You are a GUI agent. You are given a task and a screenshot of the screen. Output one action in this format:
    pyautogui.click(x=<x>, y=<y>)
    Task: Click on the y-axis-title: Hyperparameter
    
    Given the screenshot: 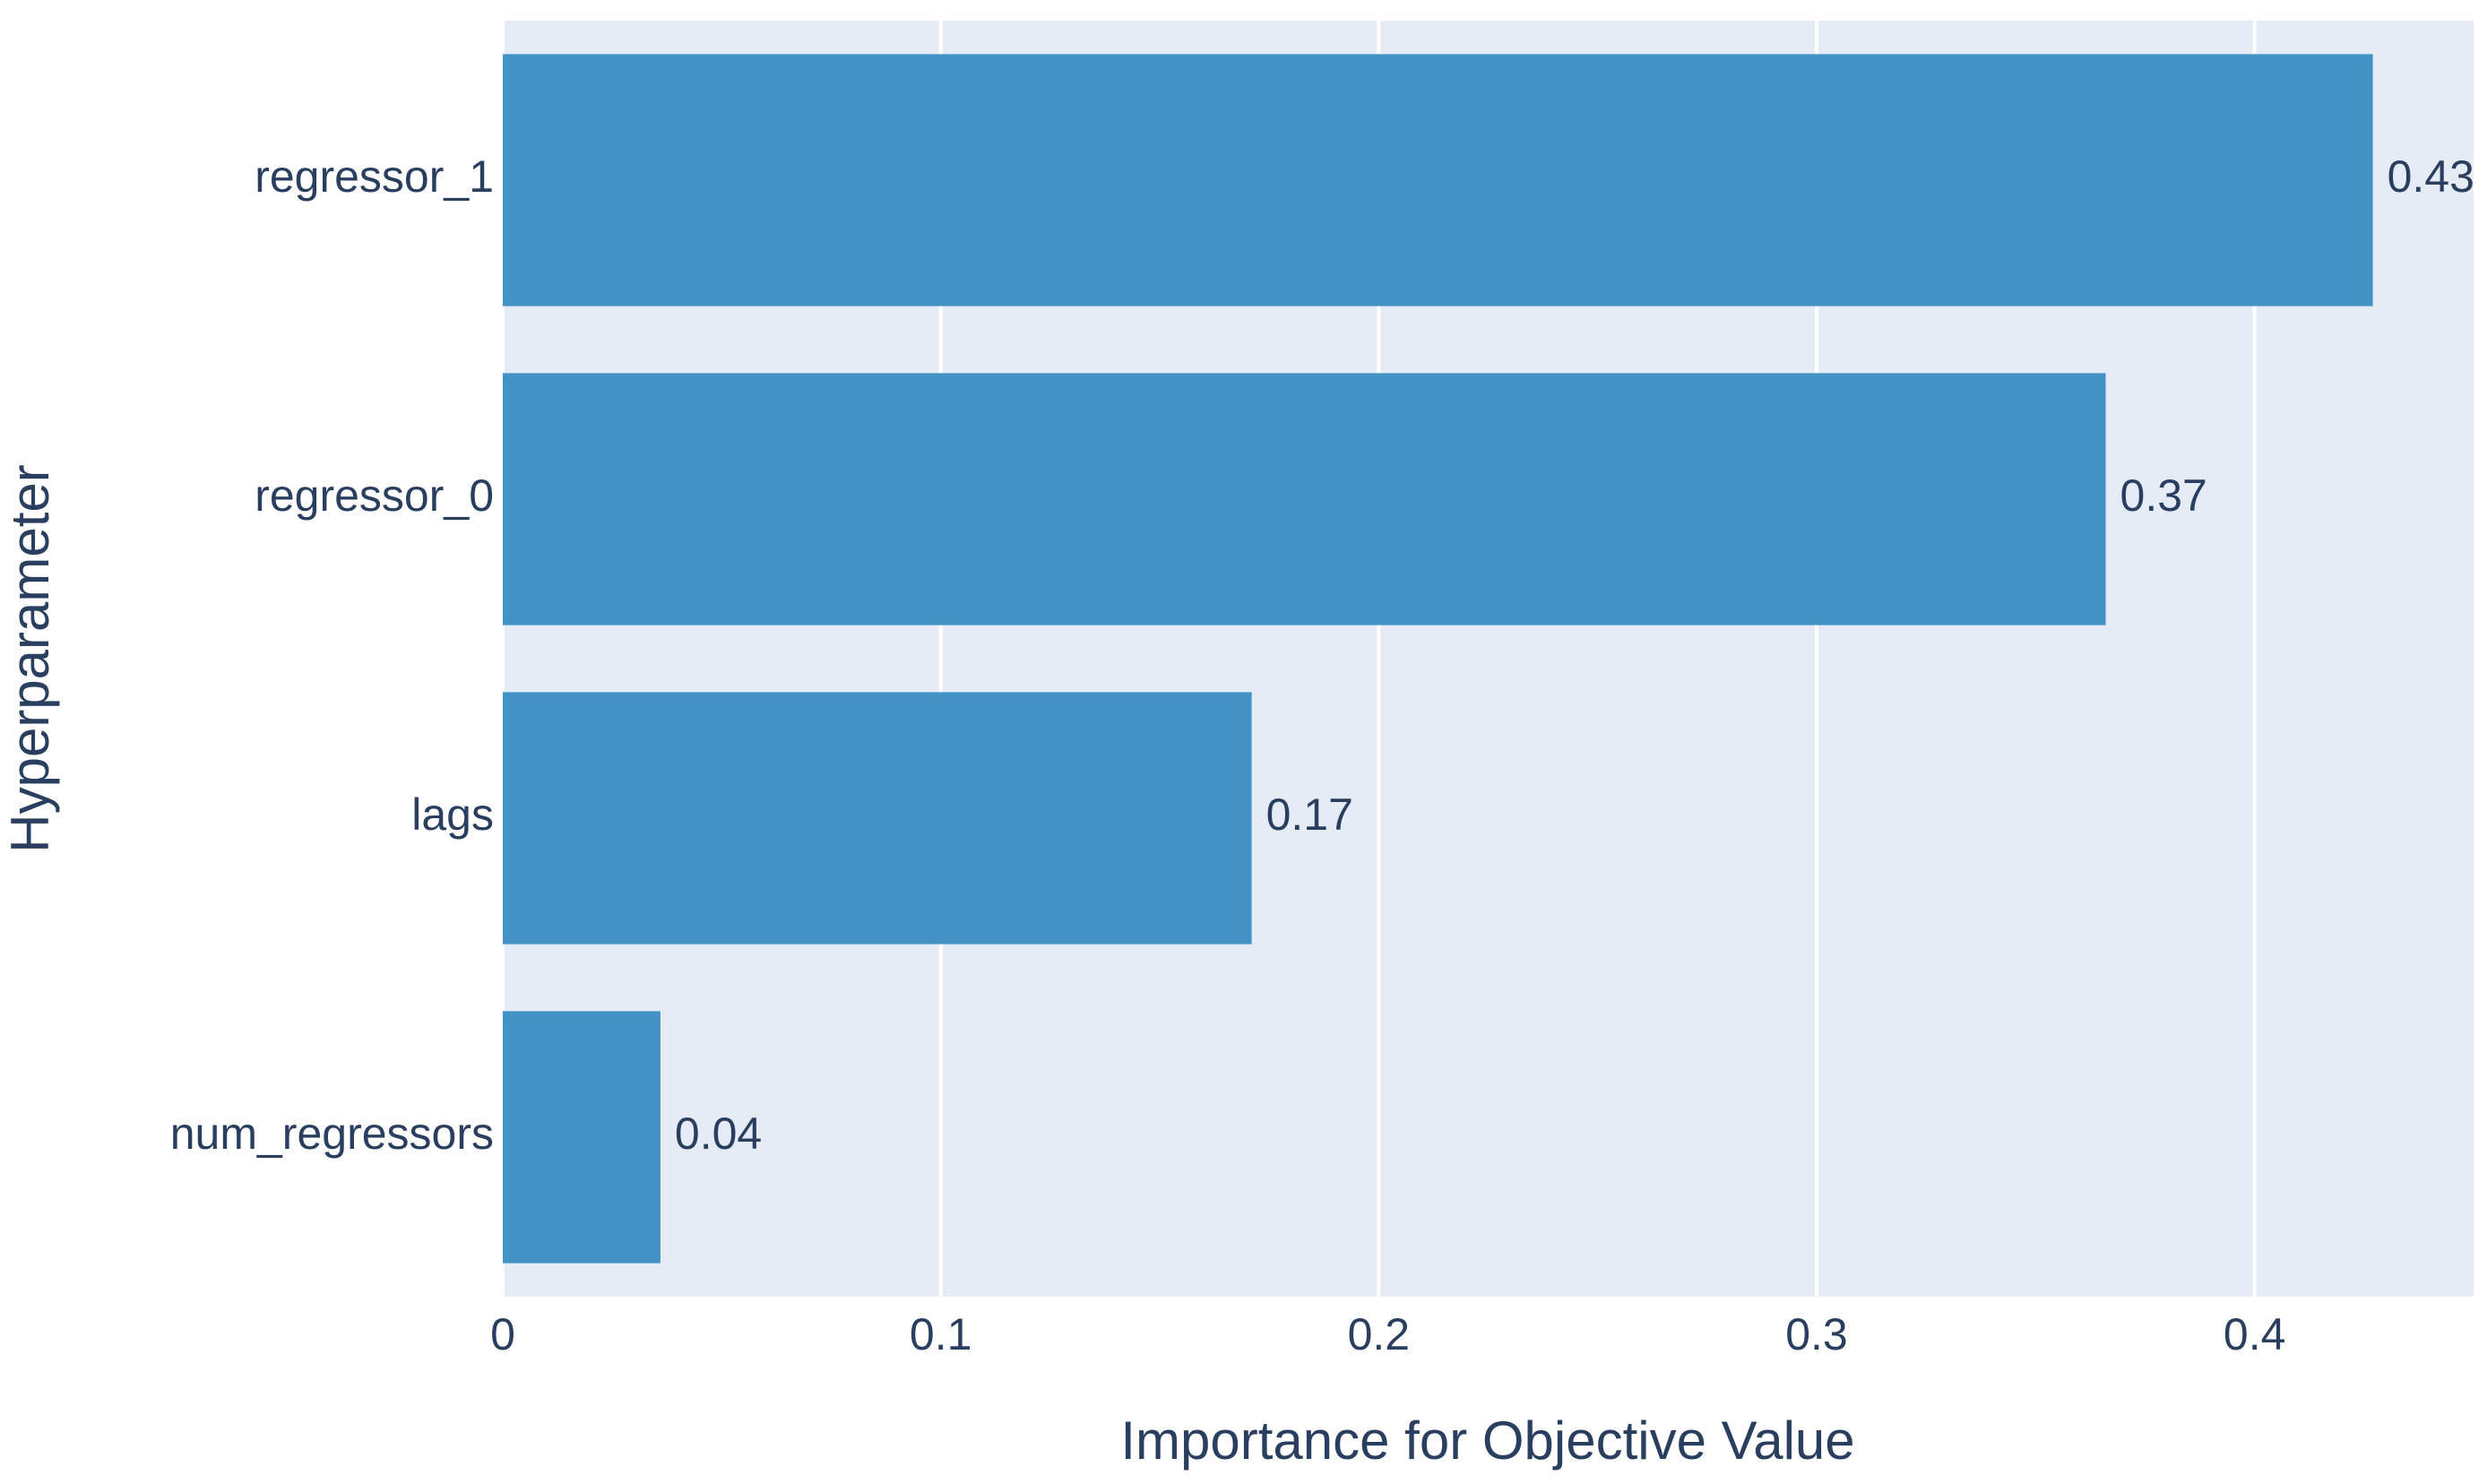 What is the action you would take?
    pyautogui.click(x=30, y=658)
    